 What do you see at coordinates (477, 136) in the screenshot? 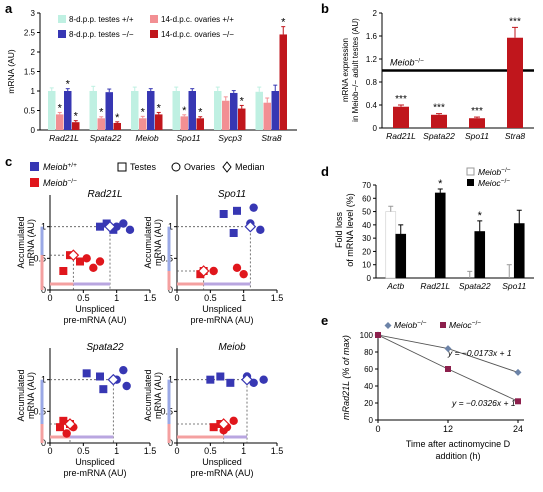
I see `category-label: Spo11` at bounding box center [477, 136].